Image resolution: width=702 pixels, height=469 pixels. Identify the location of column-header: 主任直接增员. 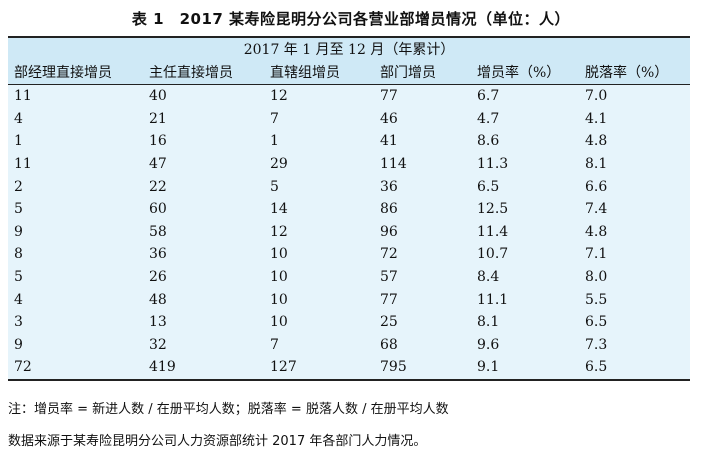
(203, 72).